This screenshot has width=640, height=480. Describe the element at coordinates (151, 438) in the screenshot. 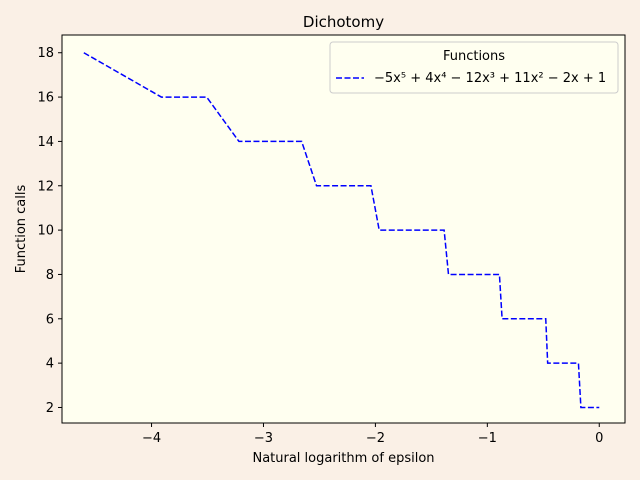

I see `x-tick-label: −4` at that location.